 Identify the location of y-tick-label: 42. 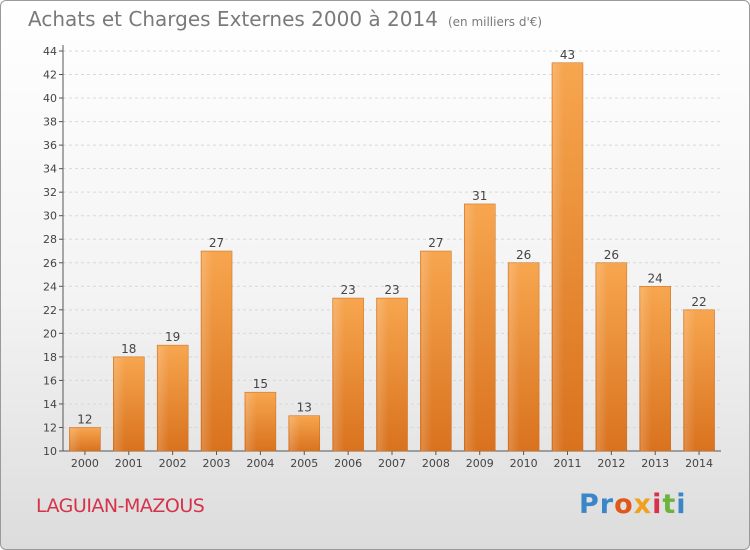
(50, 75).